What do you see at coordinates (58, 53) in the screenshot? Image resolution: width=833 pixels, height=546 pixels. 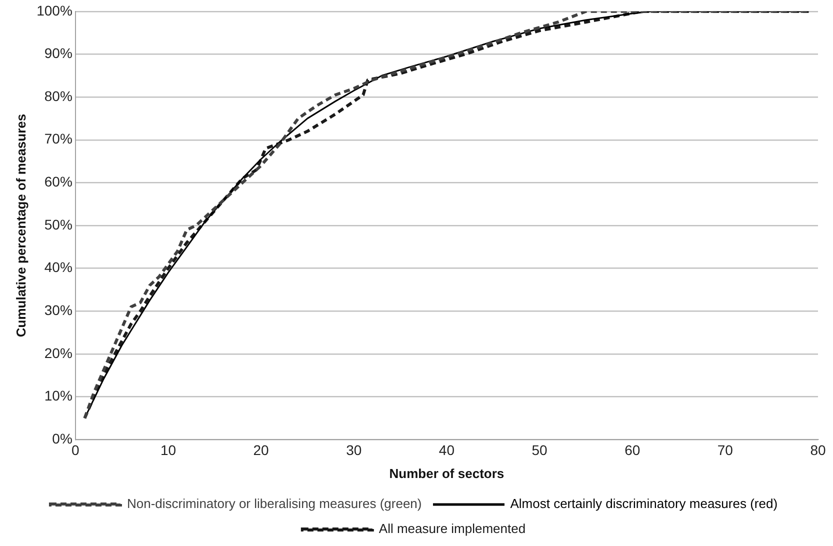 I see `y-tick-label: 90%` at bounding box center [58, 53].